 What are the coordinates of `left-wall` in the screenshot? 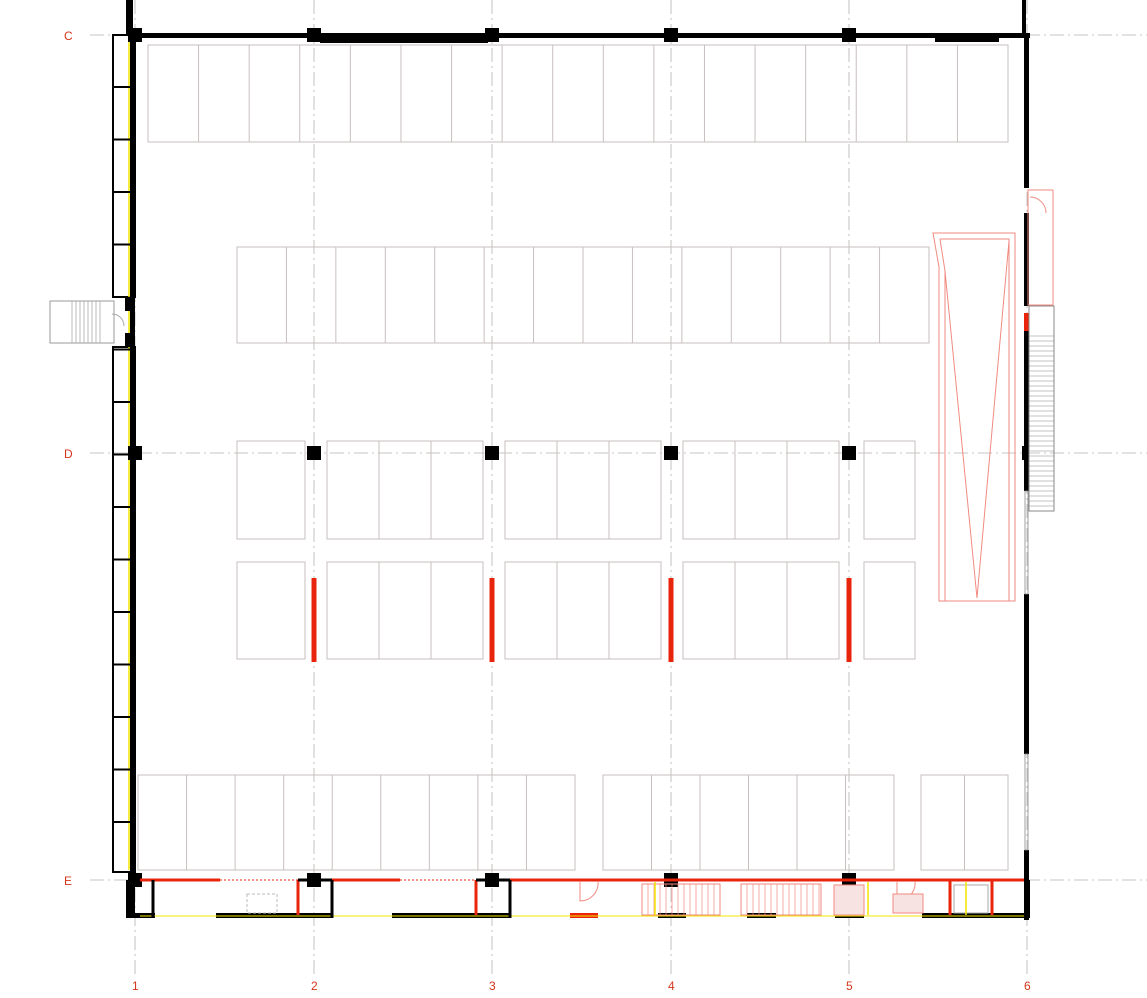 It's located at (132, 475).